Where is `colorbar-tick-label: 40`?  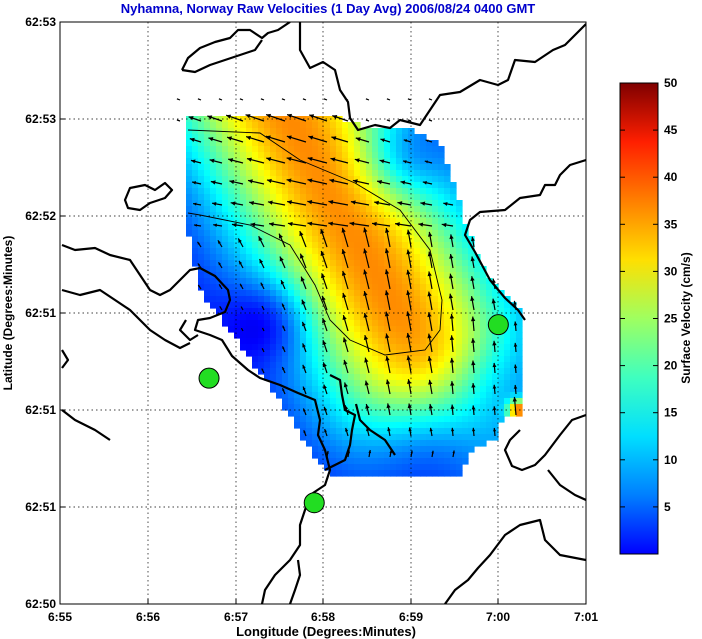
colorbar-tick-label: 40 is located at coordinates (671, 177).